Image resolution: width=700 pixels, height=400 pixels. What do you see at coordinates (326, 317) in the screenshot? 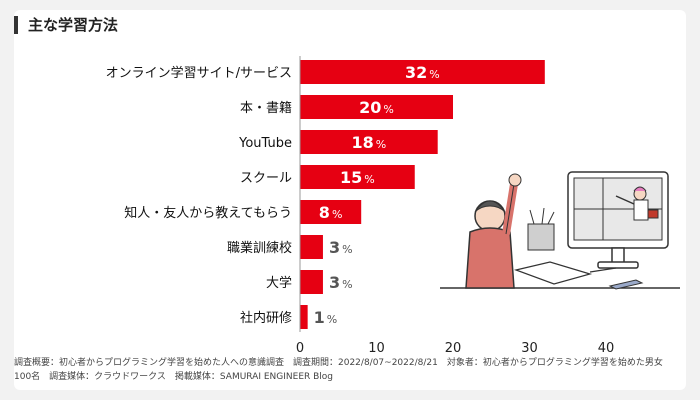
I see `value-label-7: 1%` at bounding box center [326, 317].